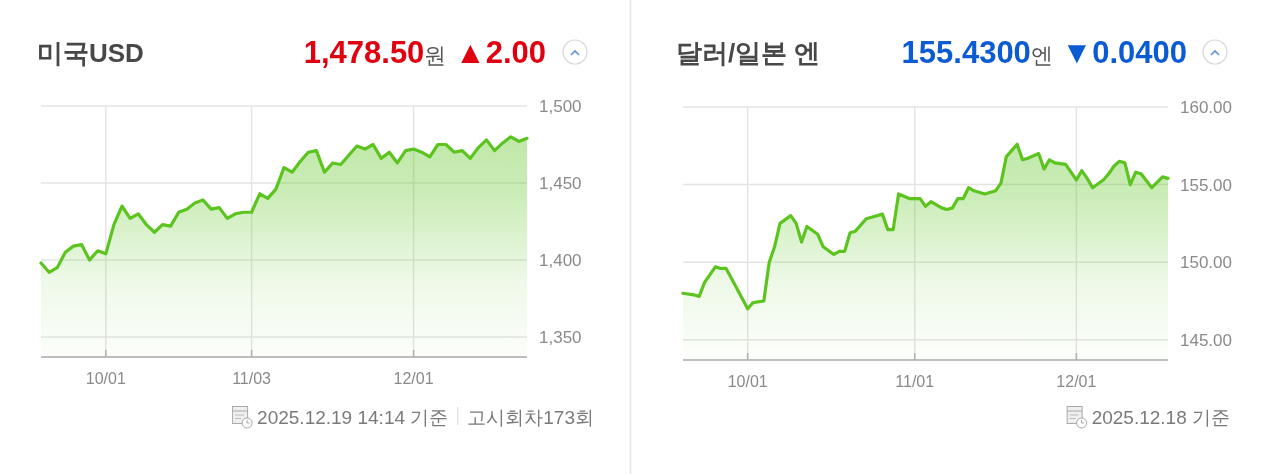  What do you see at coordinates (90, 53) in the screenshot?
I see `chart-title: 미국USD` at bounding box center [90, 53].